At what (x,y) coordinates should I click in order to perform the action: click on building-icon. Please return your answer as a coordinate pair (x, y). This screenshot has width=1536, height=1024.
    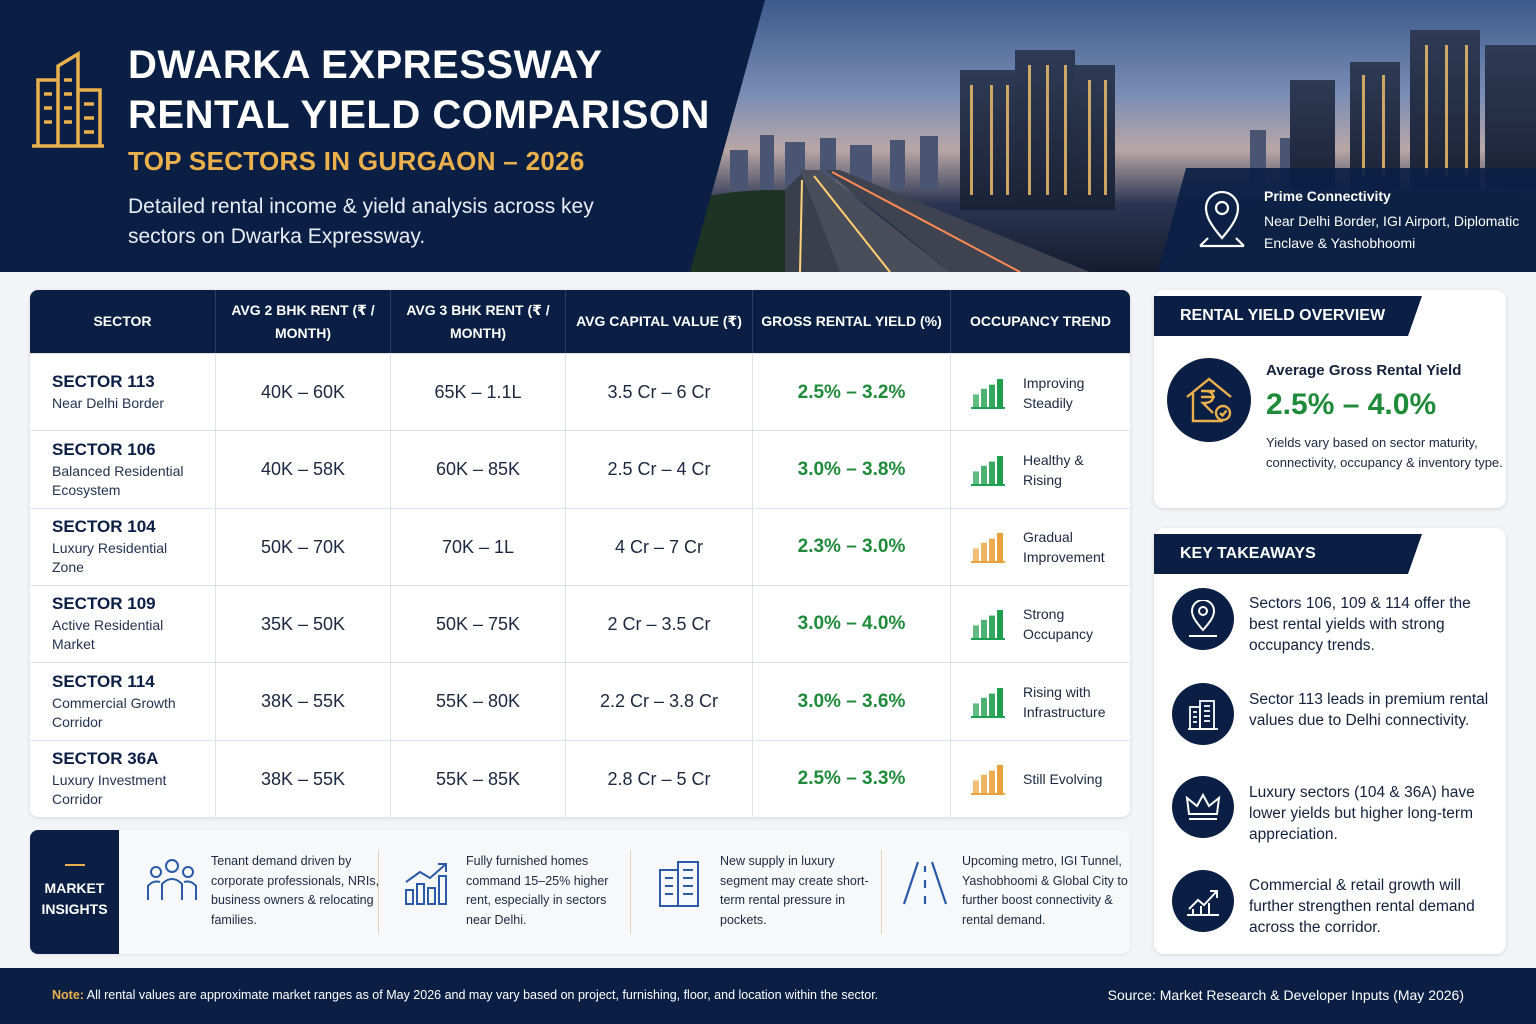
    Looking at the image, I should click on (679, 884).